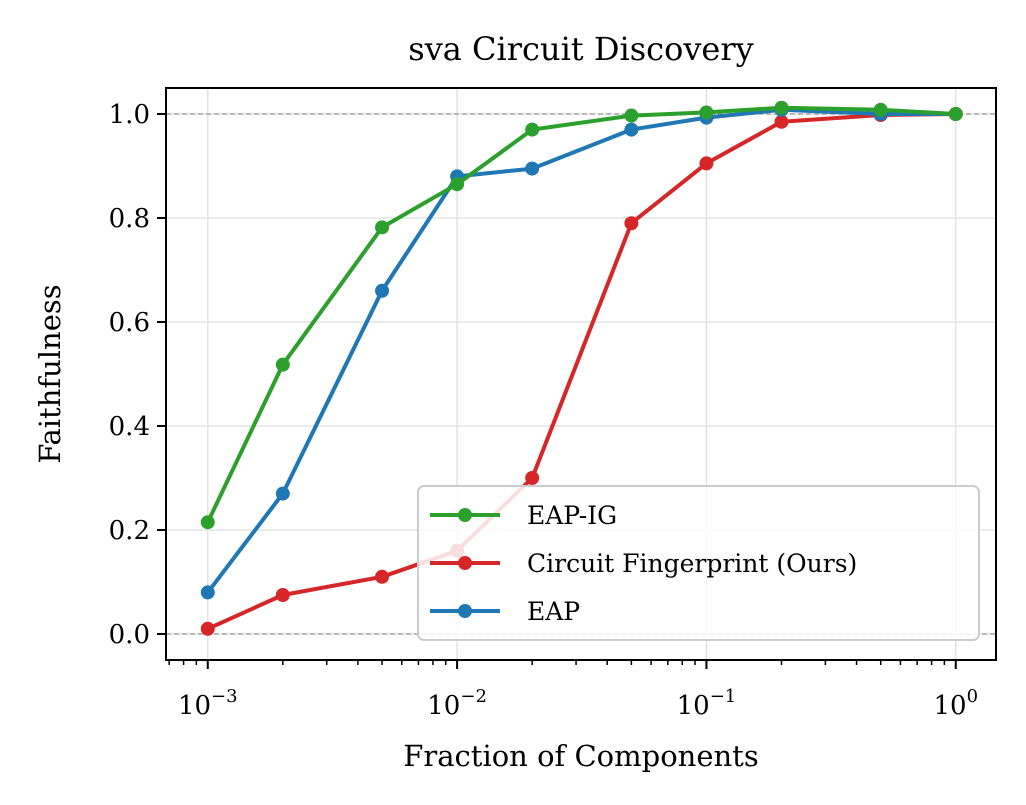 The height and width of the screenshot is (805, 1026). Describe the element at coordinates (129, 427) in the screenshot. I see `y-tick-label: 0.4` at that location.